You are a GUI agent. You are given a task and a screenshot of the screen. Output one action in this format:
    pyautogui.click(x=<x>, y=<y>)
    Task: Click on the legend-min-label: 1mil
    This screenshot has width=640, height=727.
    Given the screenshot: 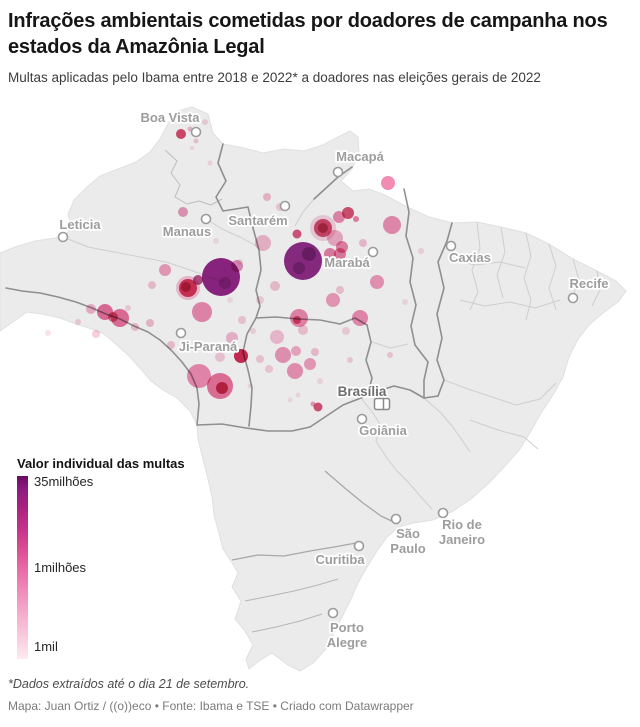 What is the action you would take?
    pyautogui.click(x=46, y=646)
    